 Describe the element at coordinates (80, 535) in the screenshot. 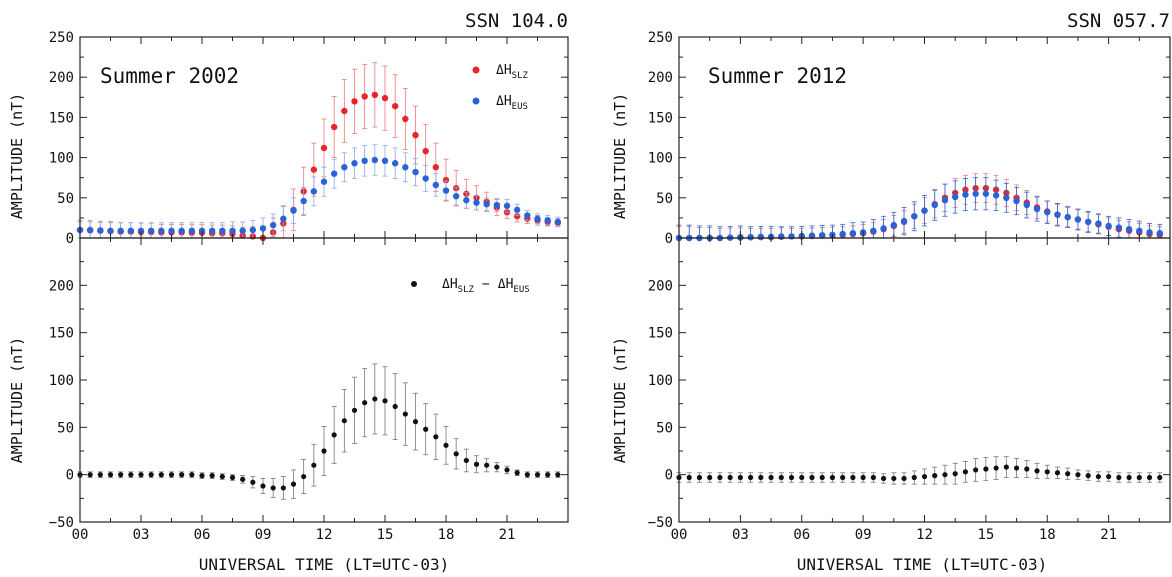

I see `x-tick-label: 00` at that location.